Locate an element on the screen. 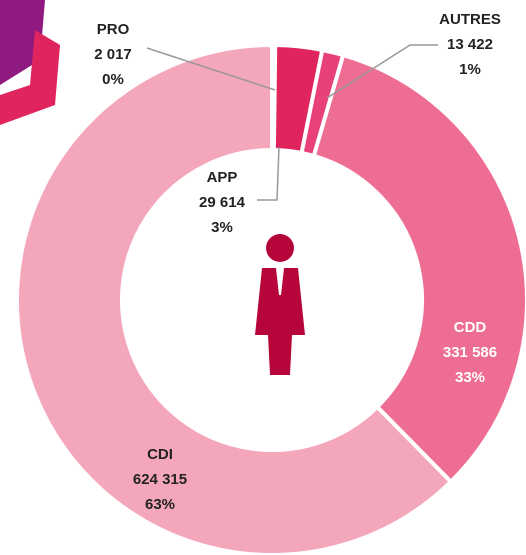 This screenshot has height=555, width=526. value-label: 13 422 is located at coordinates (470, 44).